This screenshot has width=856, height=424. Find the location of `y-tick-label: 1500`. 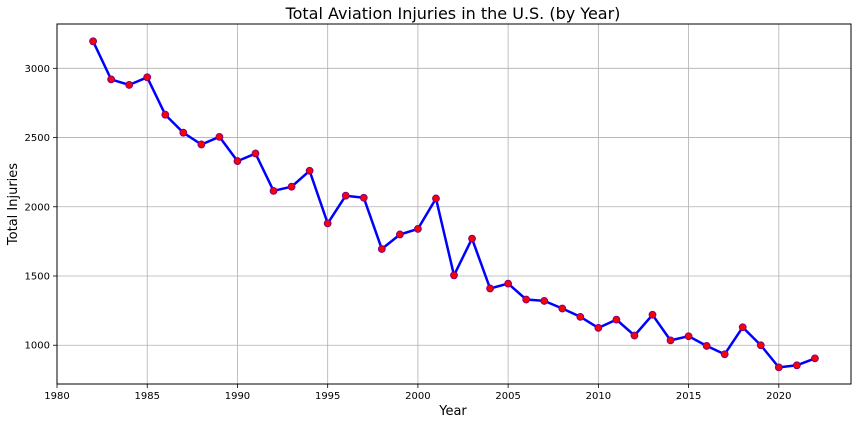

y-tick-label: 1500 is located at coordinates (37, 277).